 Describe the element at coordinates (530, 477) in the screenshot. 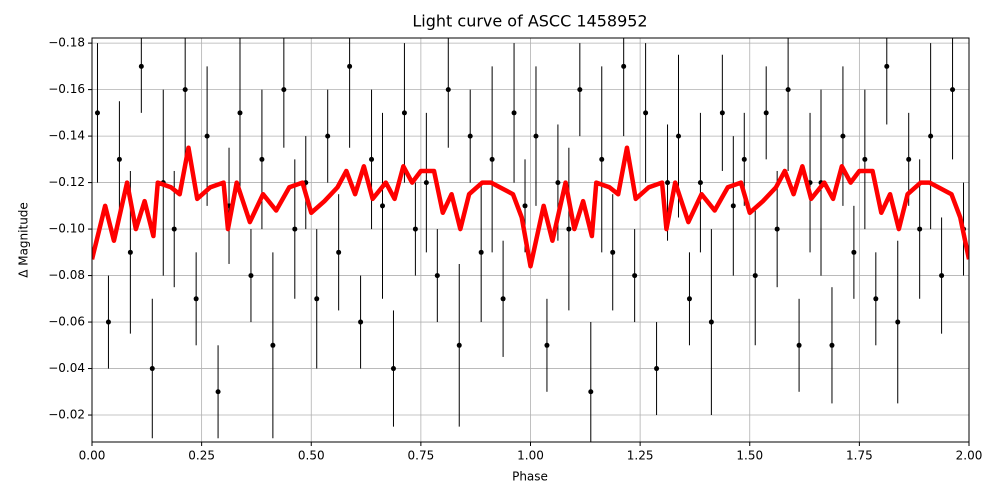

I see `x-axis-label: Phase` at that location.